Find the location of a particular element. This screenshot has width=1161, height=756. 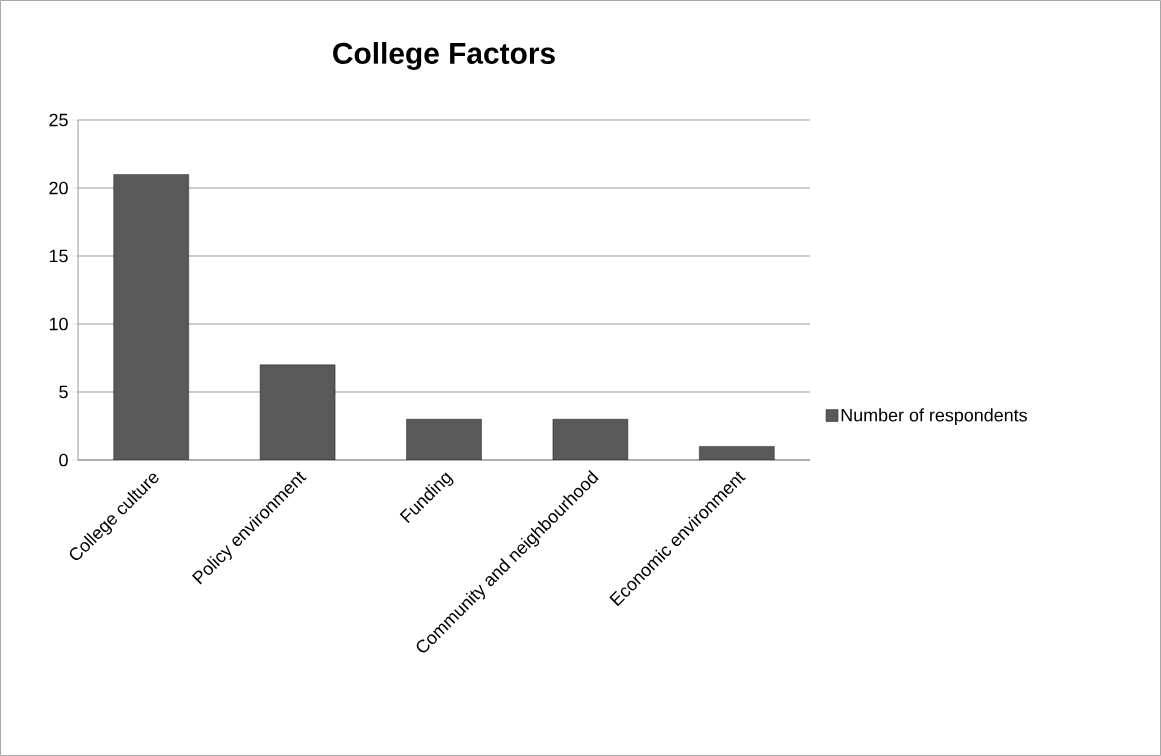

y-tick-label: 15 is located at coordinates (58, 256).